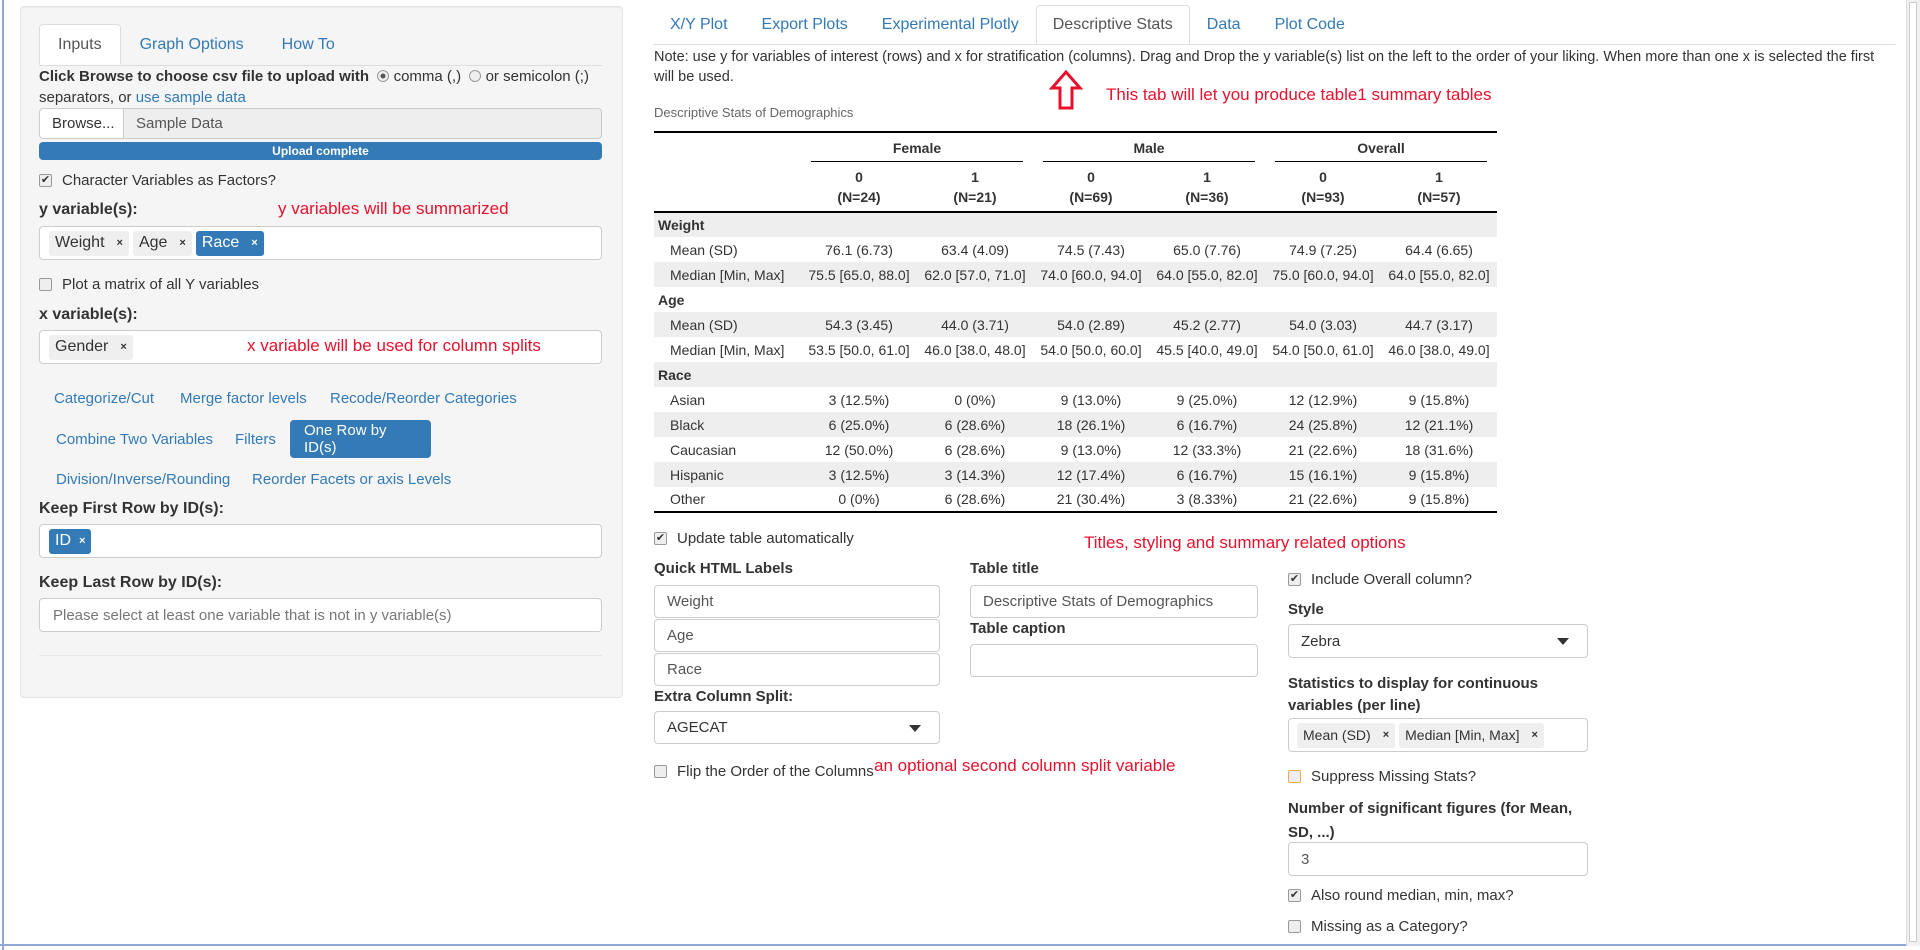 This screenshot has width=1920, height=950. What do you see at coordinates (950, 24) in the screenshot?
I see `tab-experimental-plotly: Experimental Plotly` at bounding box center [950, 24].